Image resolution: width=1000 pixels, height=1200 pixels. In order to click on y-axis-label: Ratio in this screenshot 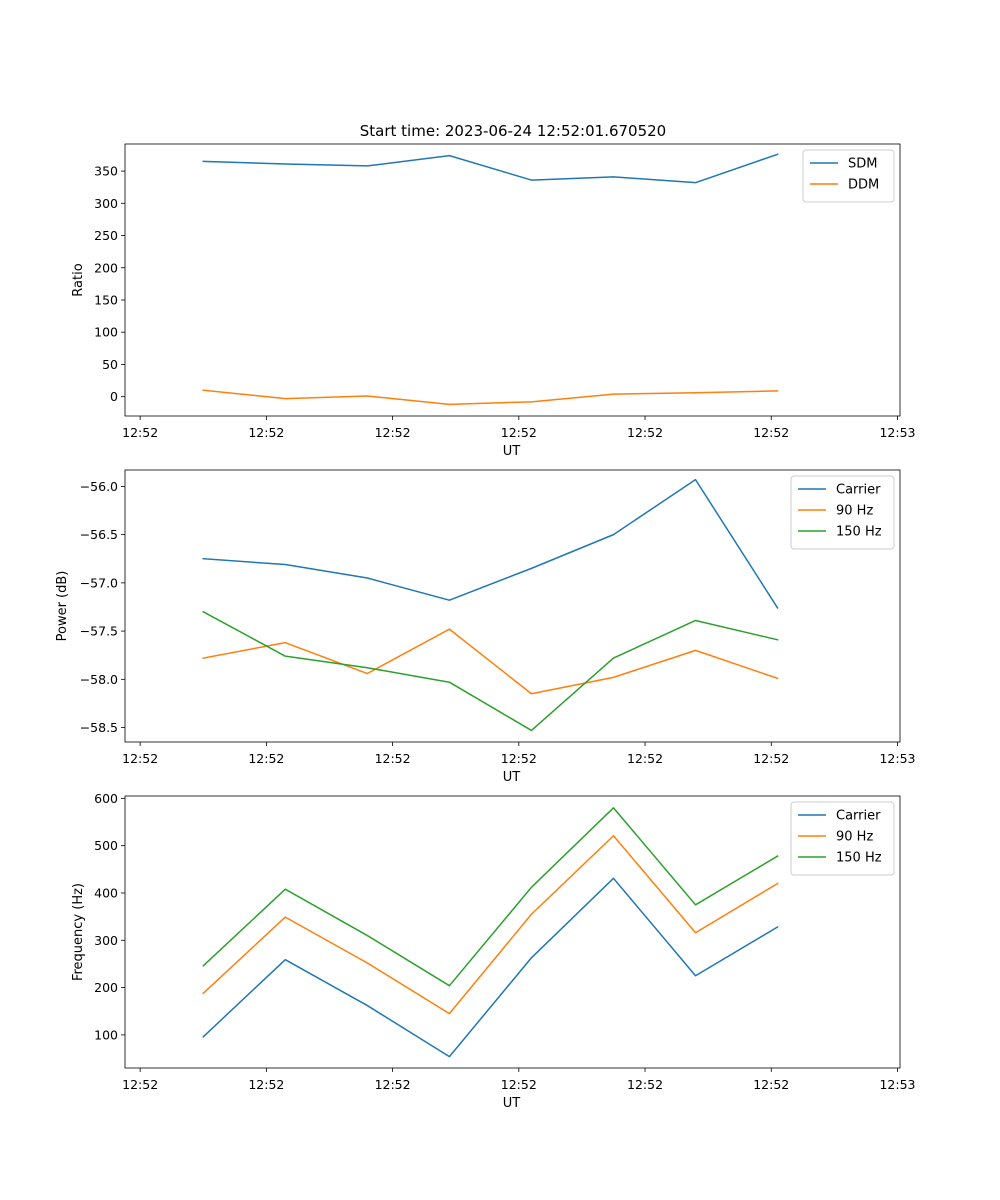, I will do `click(78, 279)`.